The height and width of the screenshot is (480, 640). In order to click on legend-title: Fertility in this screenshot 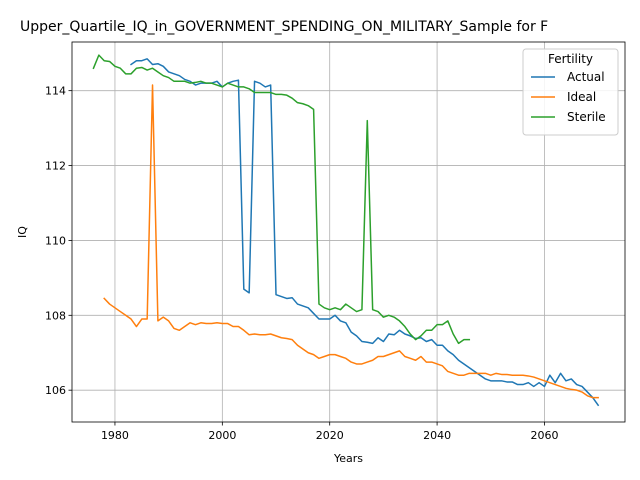, I will do `click(570, 59)`.